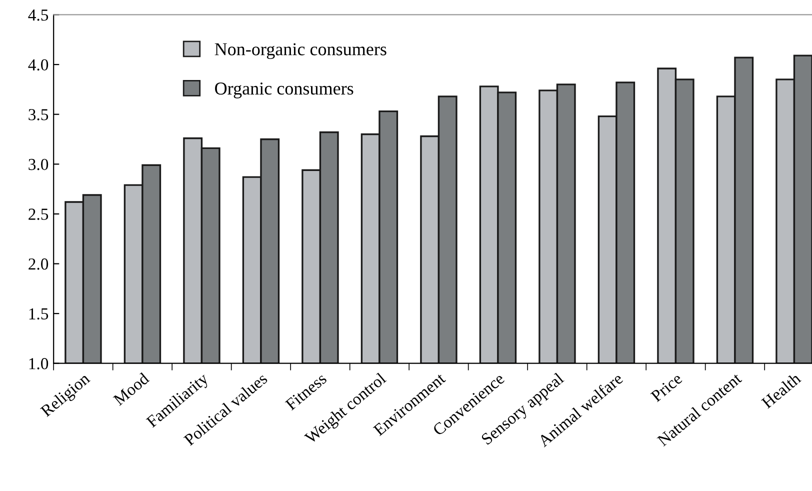 Image resolution: width=812 pixels, height=491 pixels. What do you see at coordinates (38, 114) in the screenshot?
I see `y-tick-label: 3.5` at bounding box center [38, 114].